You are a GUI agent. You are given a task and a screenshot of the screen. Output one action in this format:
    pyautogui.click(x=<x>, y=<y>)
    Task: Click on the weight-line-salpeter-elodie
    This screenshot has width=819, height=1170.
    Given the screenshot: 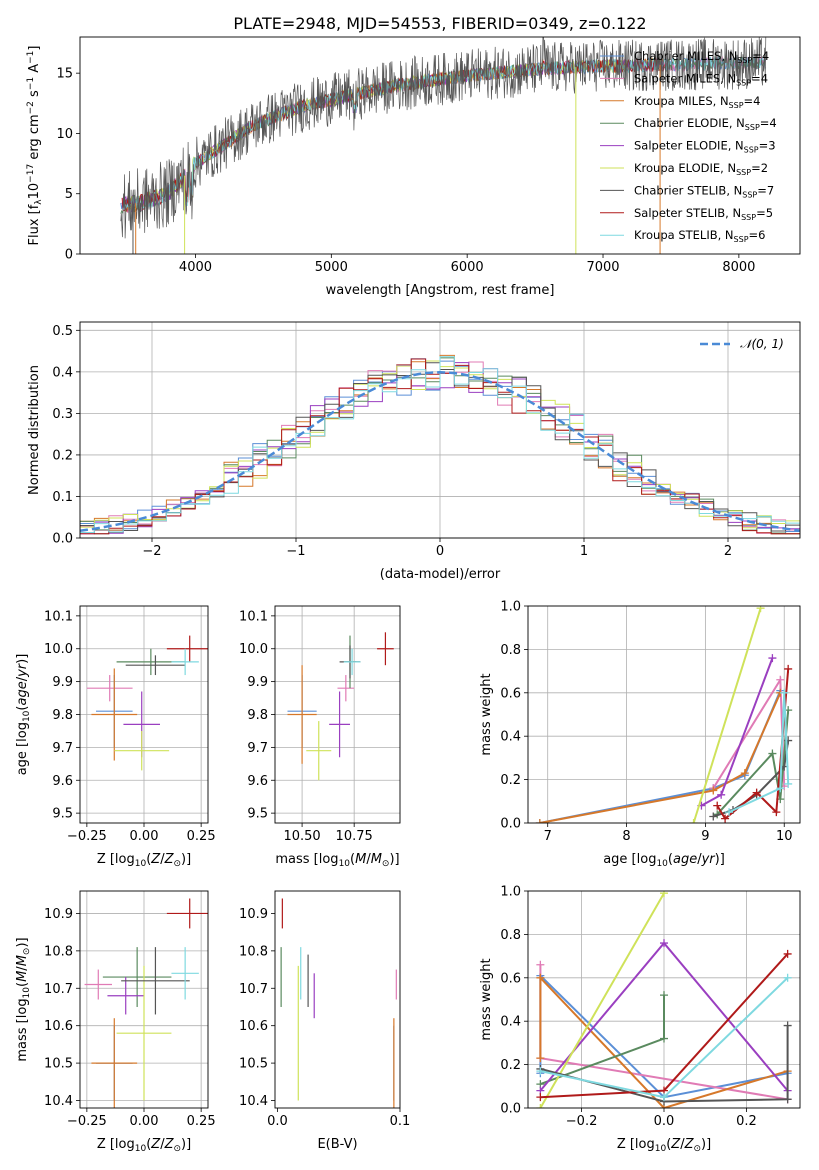 What is the action you would take?
    pyautogui.click(x=737, y=732)
    